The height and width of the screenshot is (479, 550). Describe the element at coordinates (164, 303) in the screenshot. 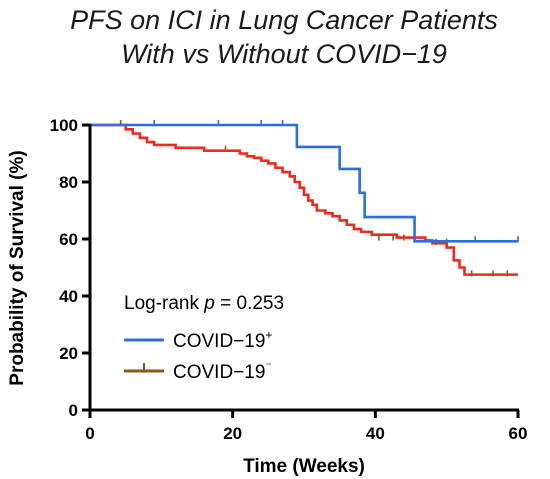

I see `logrank-text: Log-rank` at that location.